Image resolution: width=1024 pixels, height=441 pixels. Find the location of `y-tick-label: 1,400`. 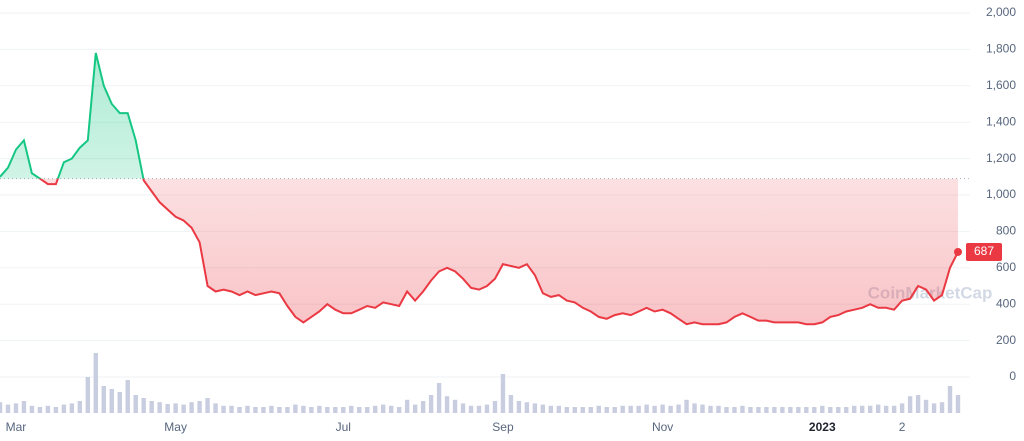

y-tick-label: 1,400 is located at coordinates (1001, 121).